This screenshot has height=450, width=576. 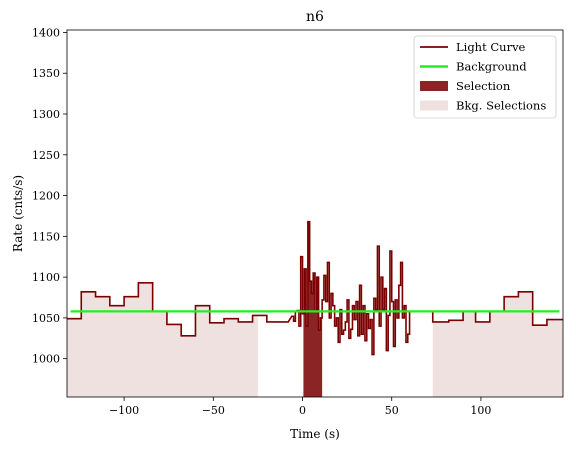 I want to click on x-tick-label: 50, so click(x=392, y=410).